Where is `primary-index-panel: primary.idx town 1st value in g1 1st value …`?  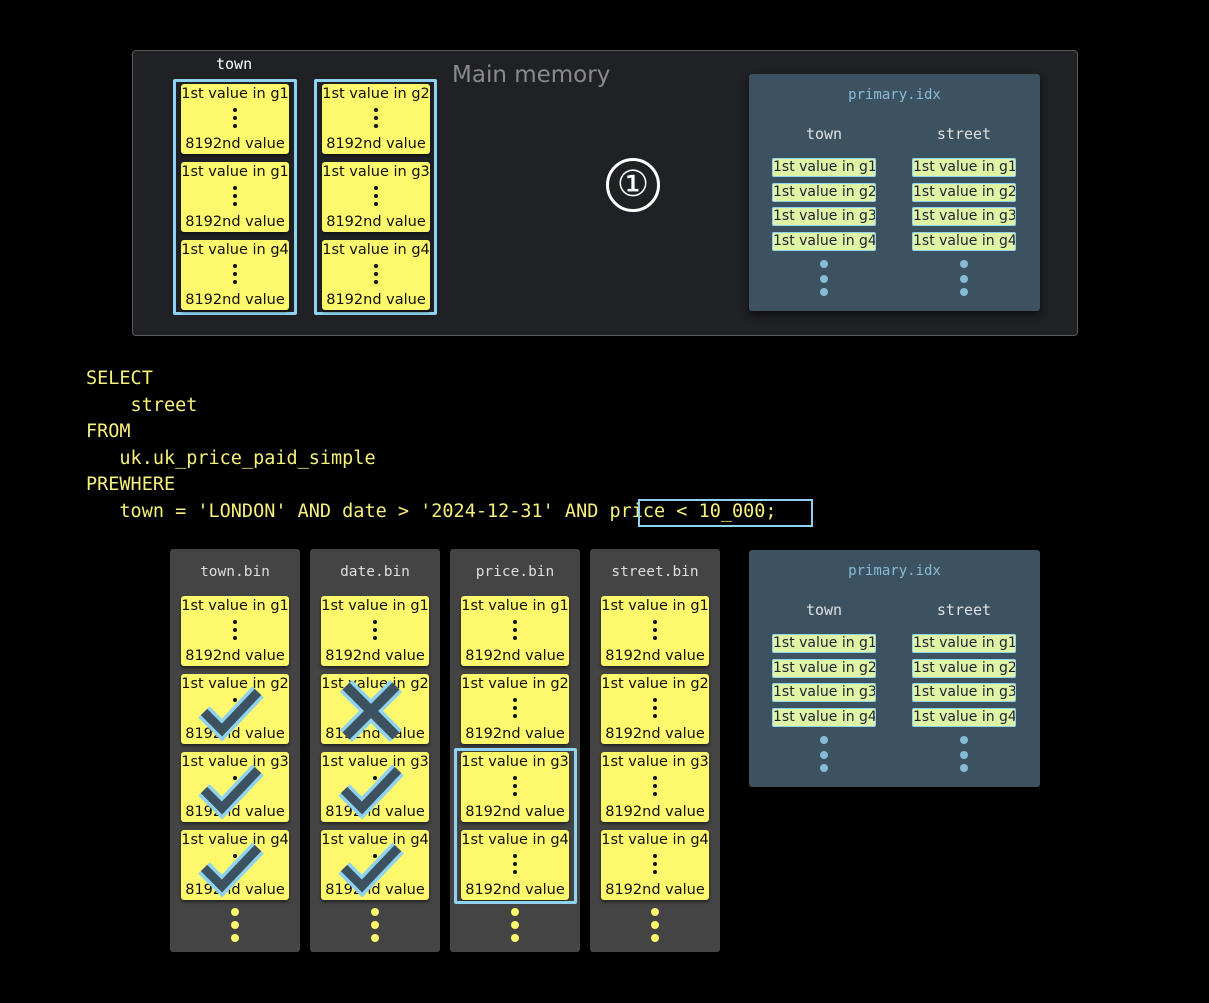
primary-index-panel: primary.idx town 1st value in g1 1st value … is located at coordinates (894, 192).